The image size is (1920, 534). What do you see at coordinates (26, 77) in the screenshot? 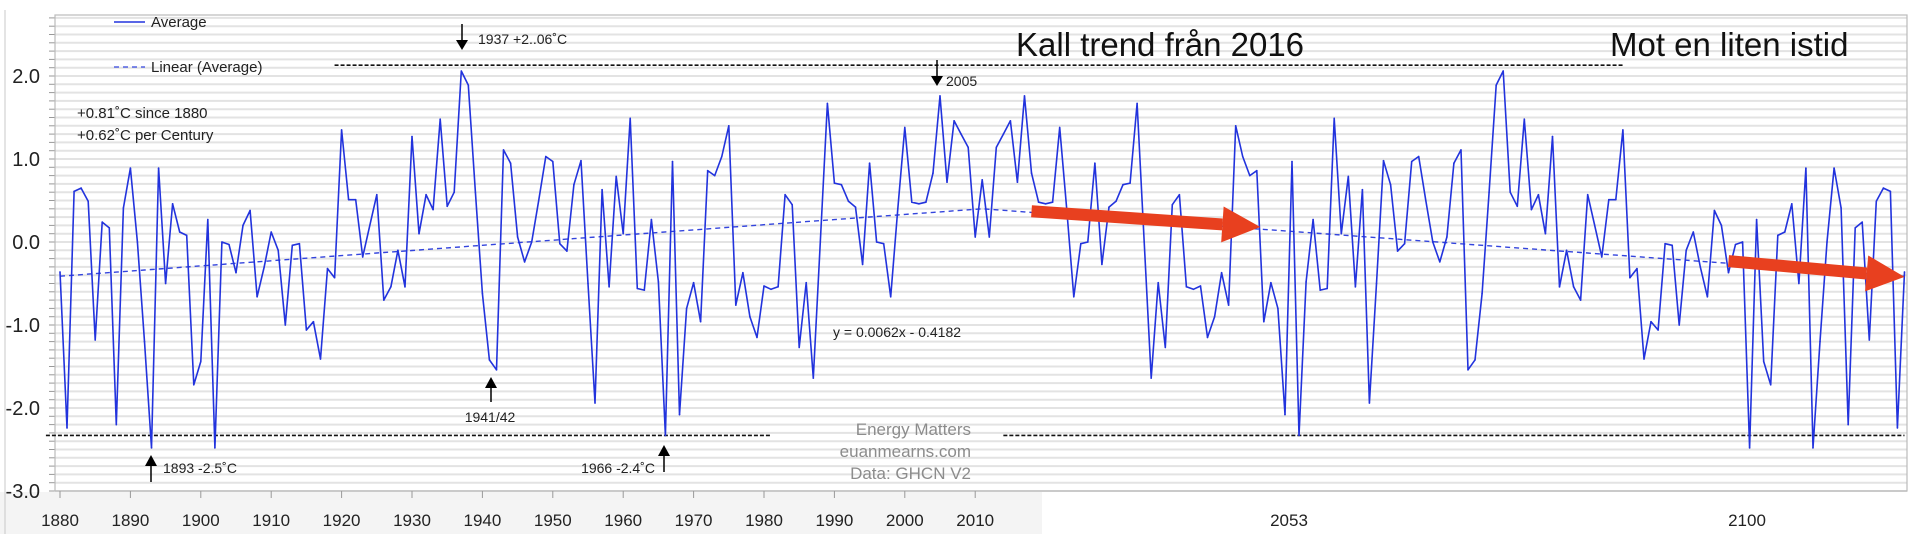
I see `y-tick-label: 2.0` at bounding box center [26, 77].